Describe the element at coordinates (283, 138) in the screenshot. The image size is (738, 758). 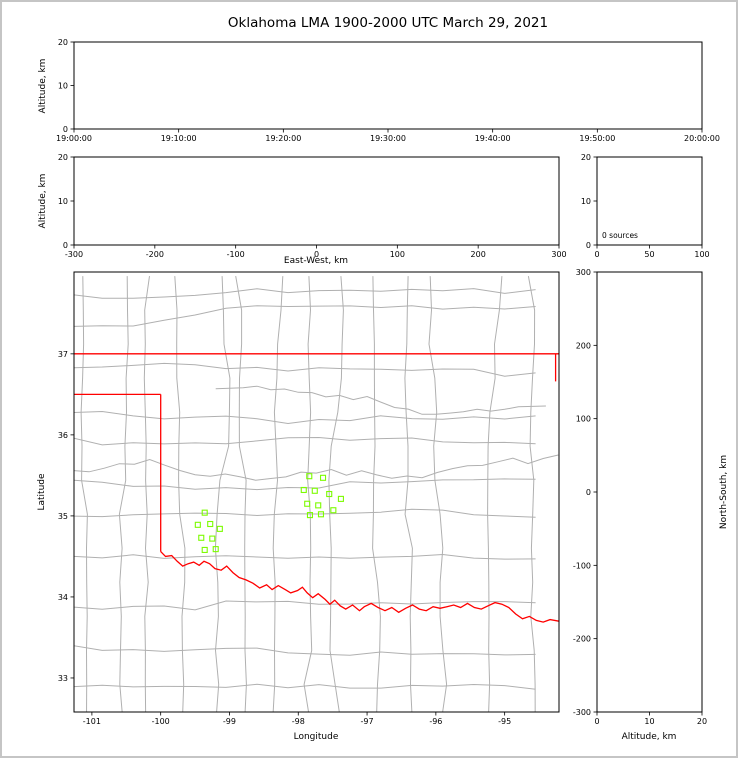
I see `svg-text: 19:20:00` at that location.